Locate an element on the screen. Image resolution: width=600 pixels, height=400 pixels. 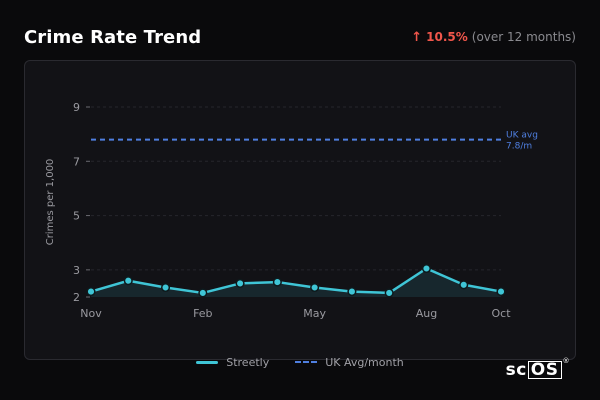
brand-text: sc is located at coordinates (516, 370).